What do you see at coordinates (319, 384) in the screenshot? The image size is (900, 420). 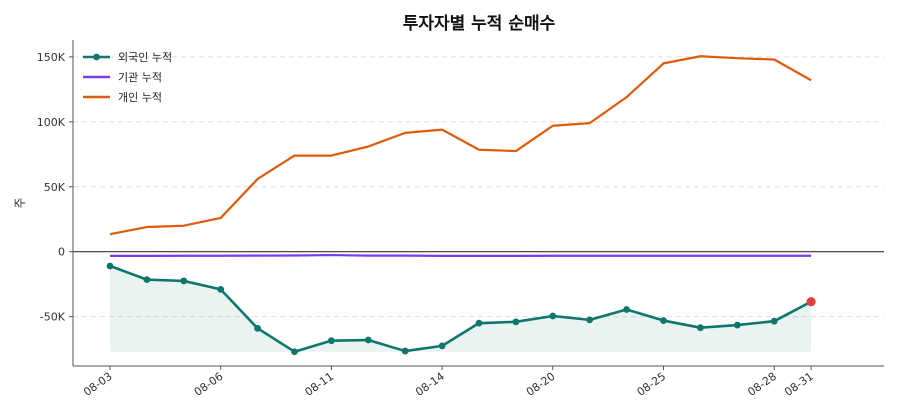 I see `x-tick-label: 08-11` at bounding box center [319, 384].